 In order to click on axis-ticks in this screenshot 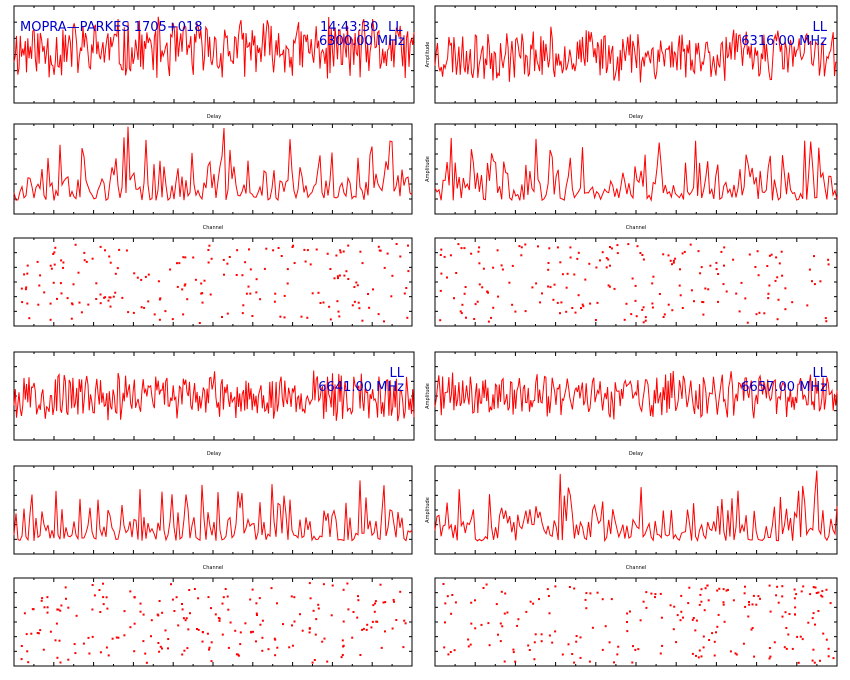, I will do `click(213, 510)`.